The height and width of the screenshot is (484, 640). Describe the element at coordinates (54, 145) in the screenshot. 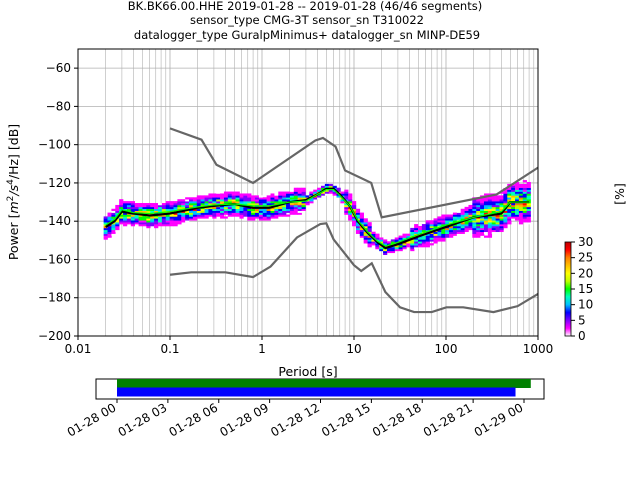

I see `y-tick-label: −100` at that location.